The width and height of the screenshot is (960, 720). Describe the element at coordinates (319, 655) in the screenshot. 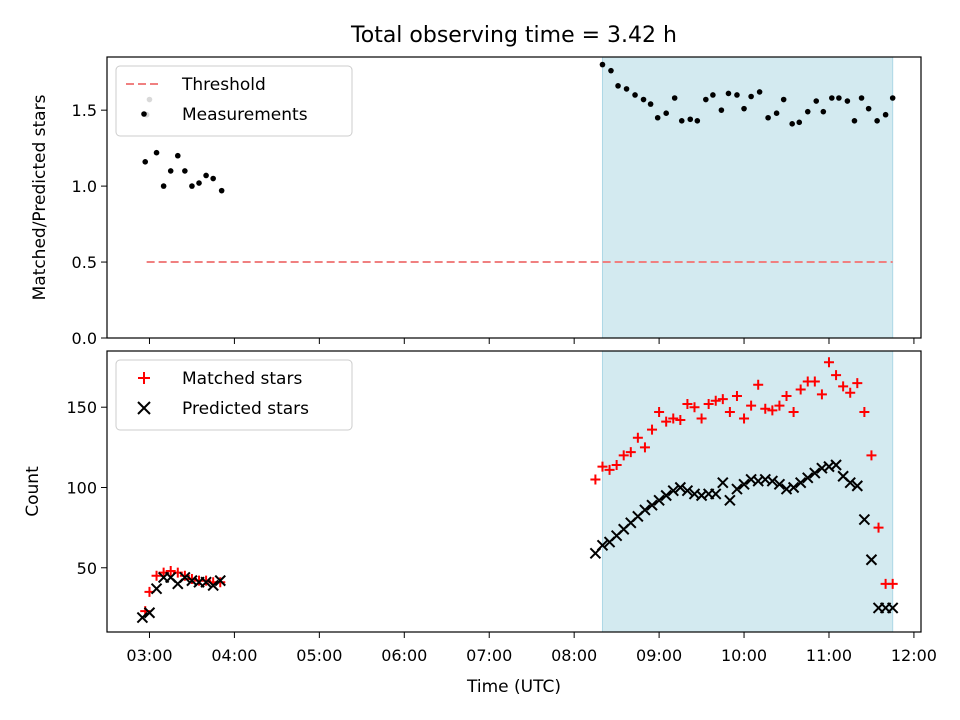

I see `x-tick-label: 05:00` at that location.